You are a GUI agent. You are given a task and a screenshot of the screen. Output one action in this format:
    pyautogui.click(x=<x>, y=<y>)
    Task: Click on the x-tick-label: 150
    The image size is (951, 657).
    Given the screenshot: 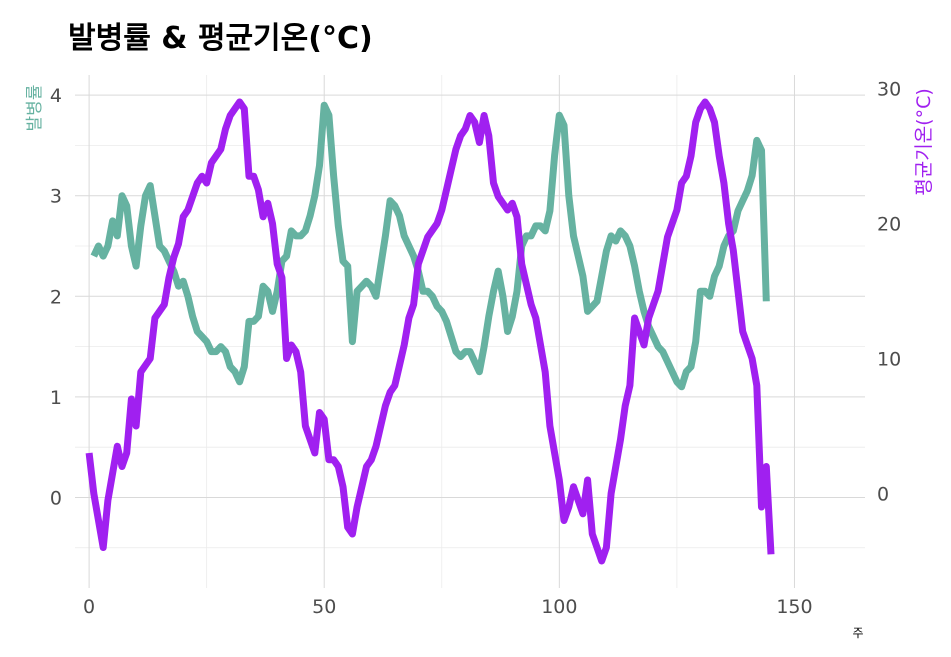 What is the action you would take?
    pyautogui.click(x=794, y=607)
    